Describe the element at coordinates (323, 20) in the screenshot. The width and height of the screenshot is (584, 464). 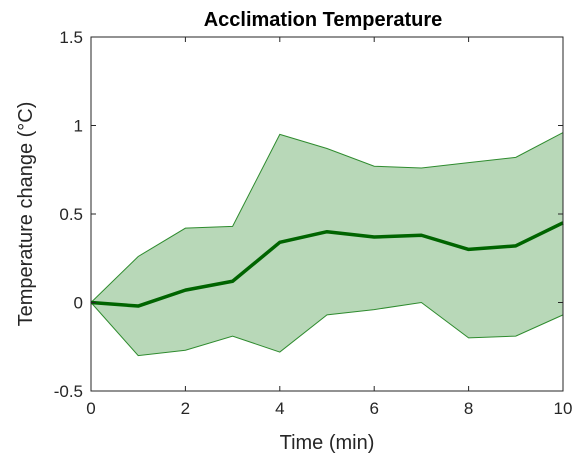
I see `chart-title: Acclimation Temperature` at that location.